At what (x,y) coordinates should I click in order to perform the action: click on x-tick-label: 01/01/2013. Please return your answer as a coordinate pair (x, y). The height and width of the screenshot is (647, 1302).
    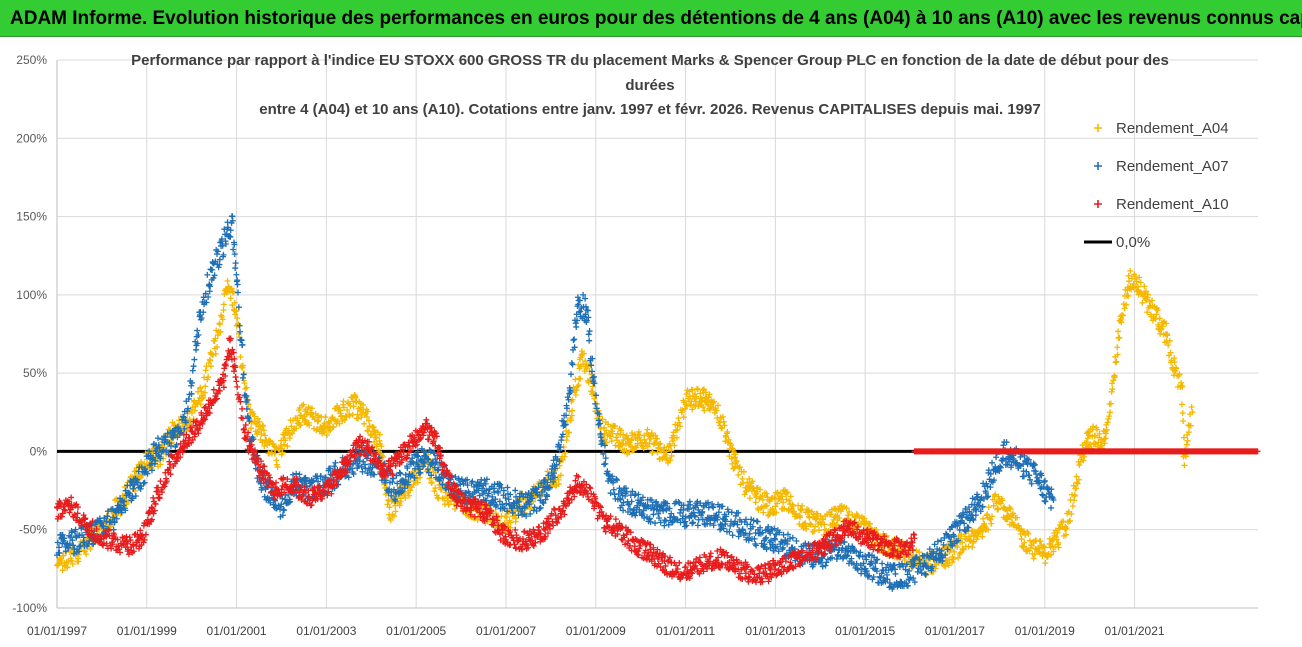
    Looking at the image, I should click on (775, 631).